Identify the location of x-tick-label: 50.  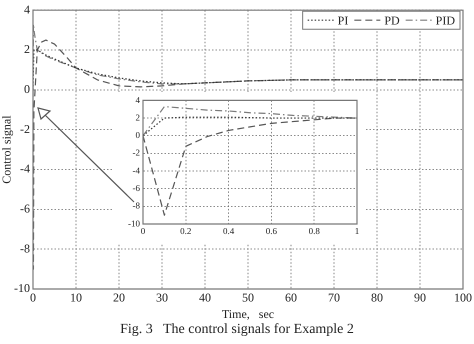
(248, 297).